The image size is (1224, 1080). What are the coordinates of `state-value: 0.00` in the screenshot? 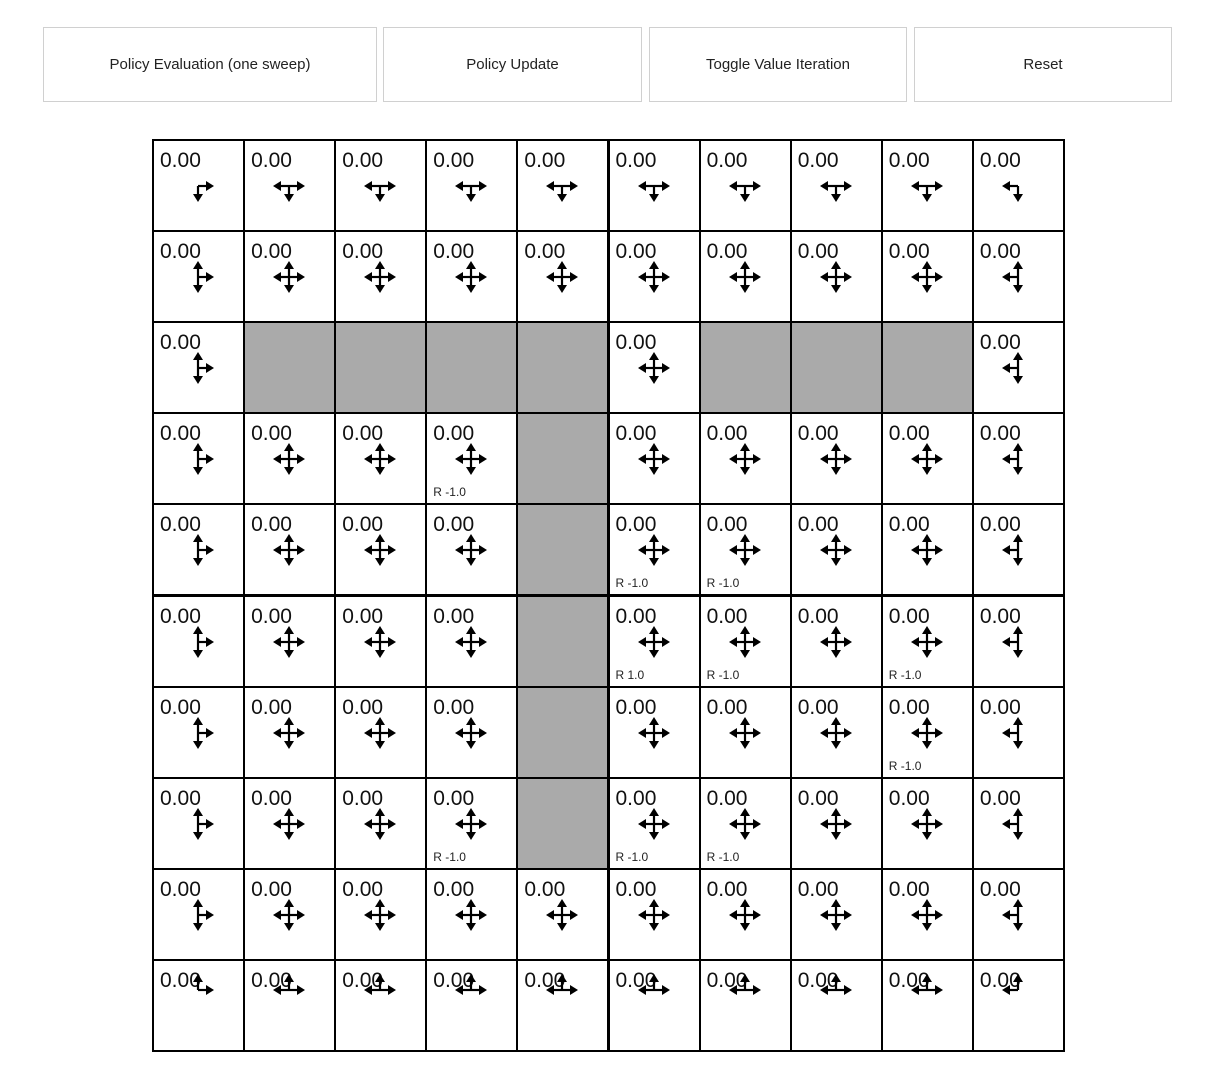 It's located at (818, 616).